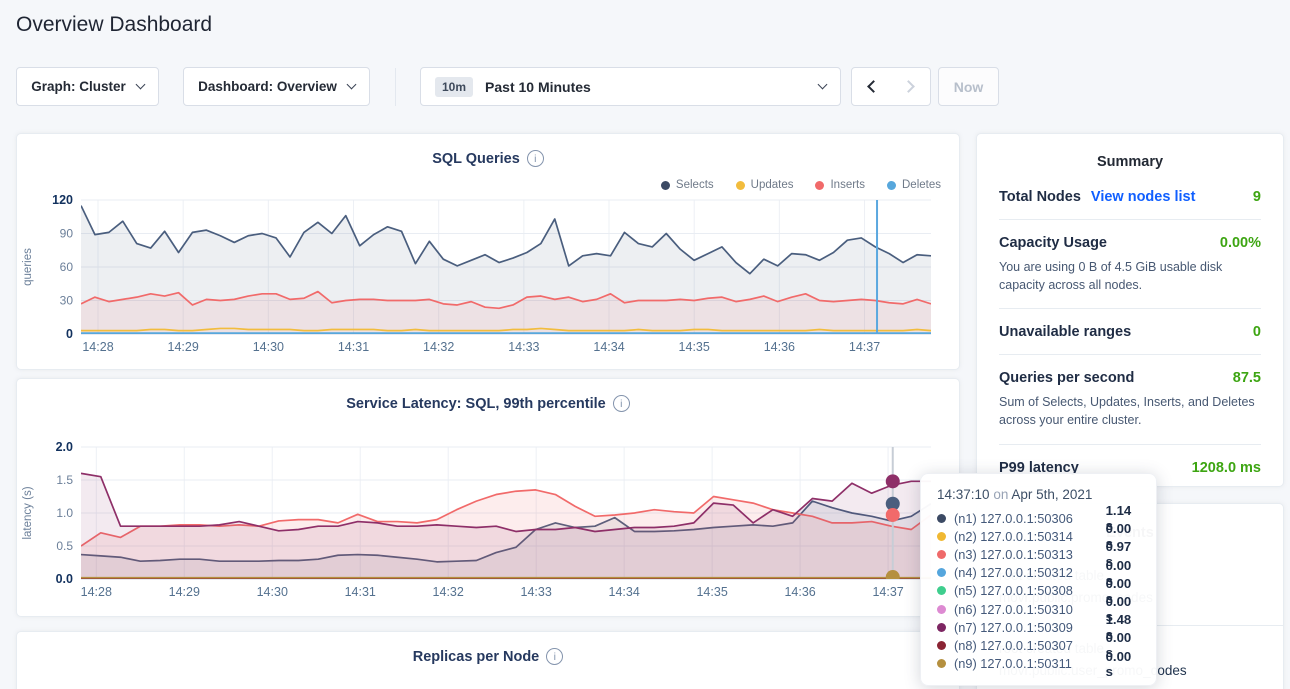 This screenshot has height=689, width=1290. I want to click on legend-dot-updates, so click(740, 185).